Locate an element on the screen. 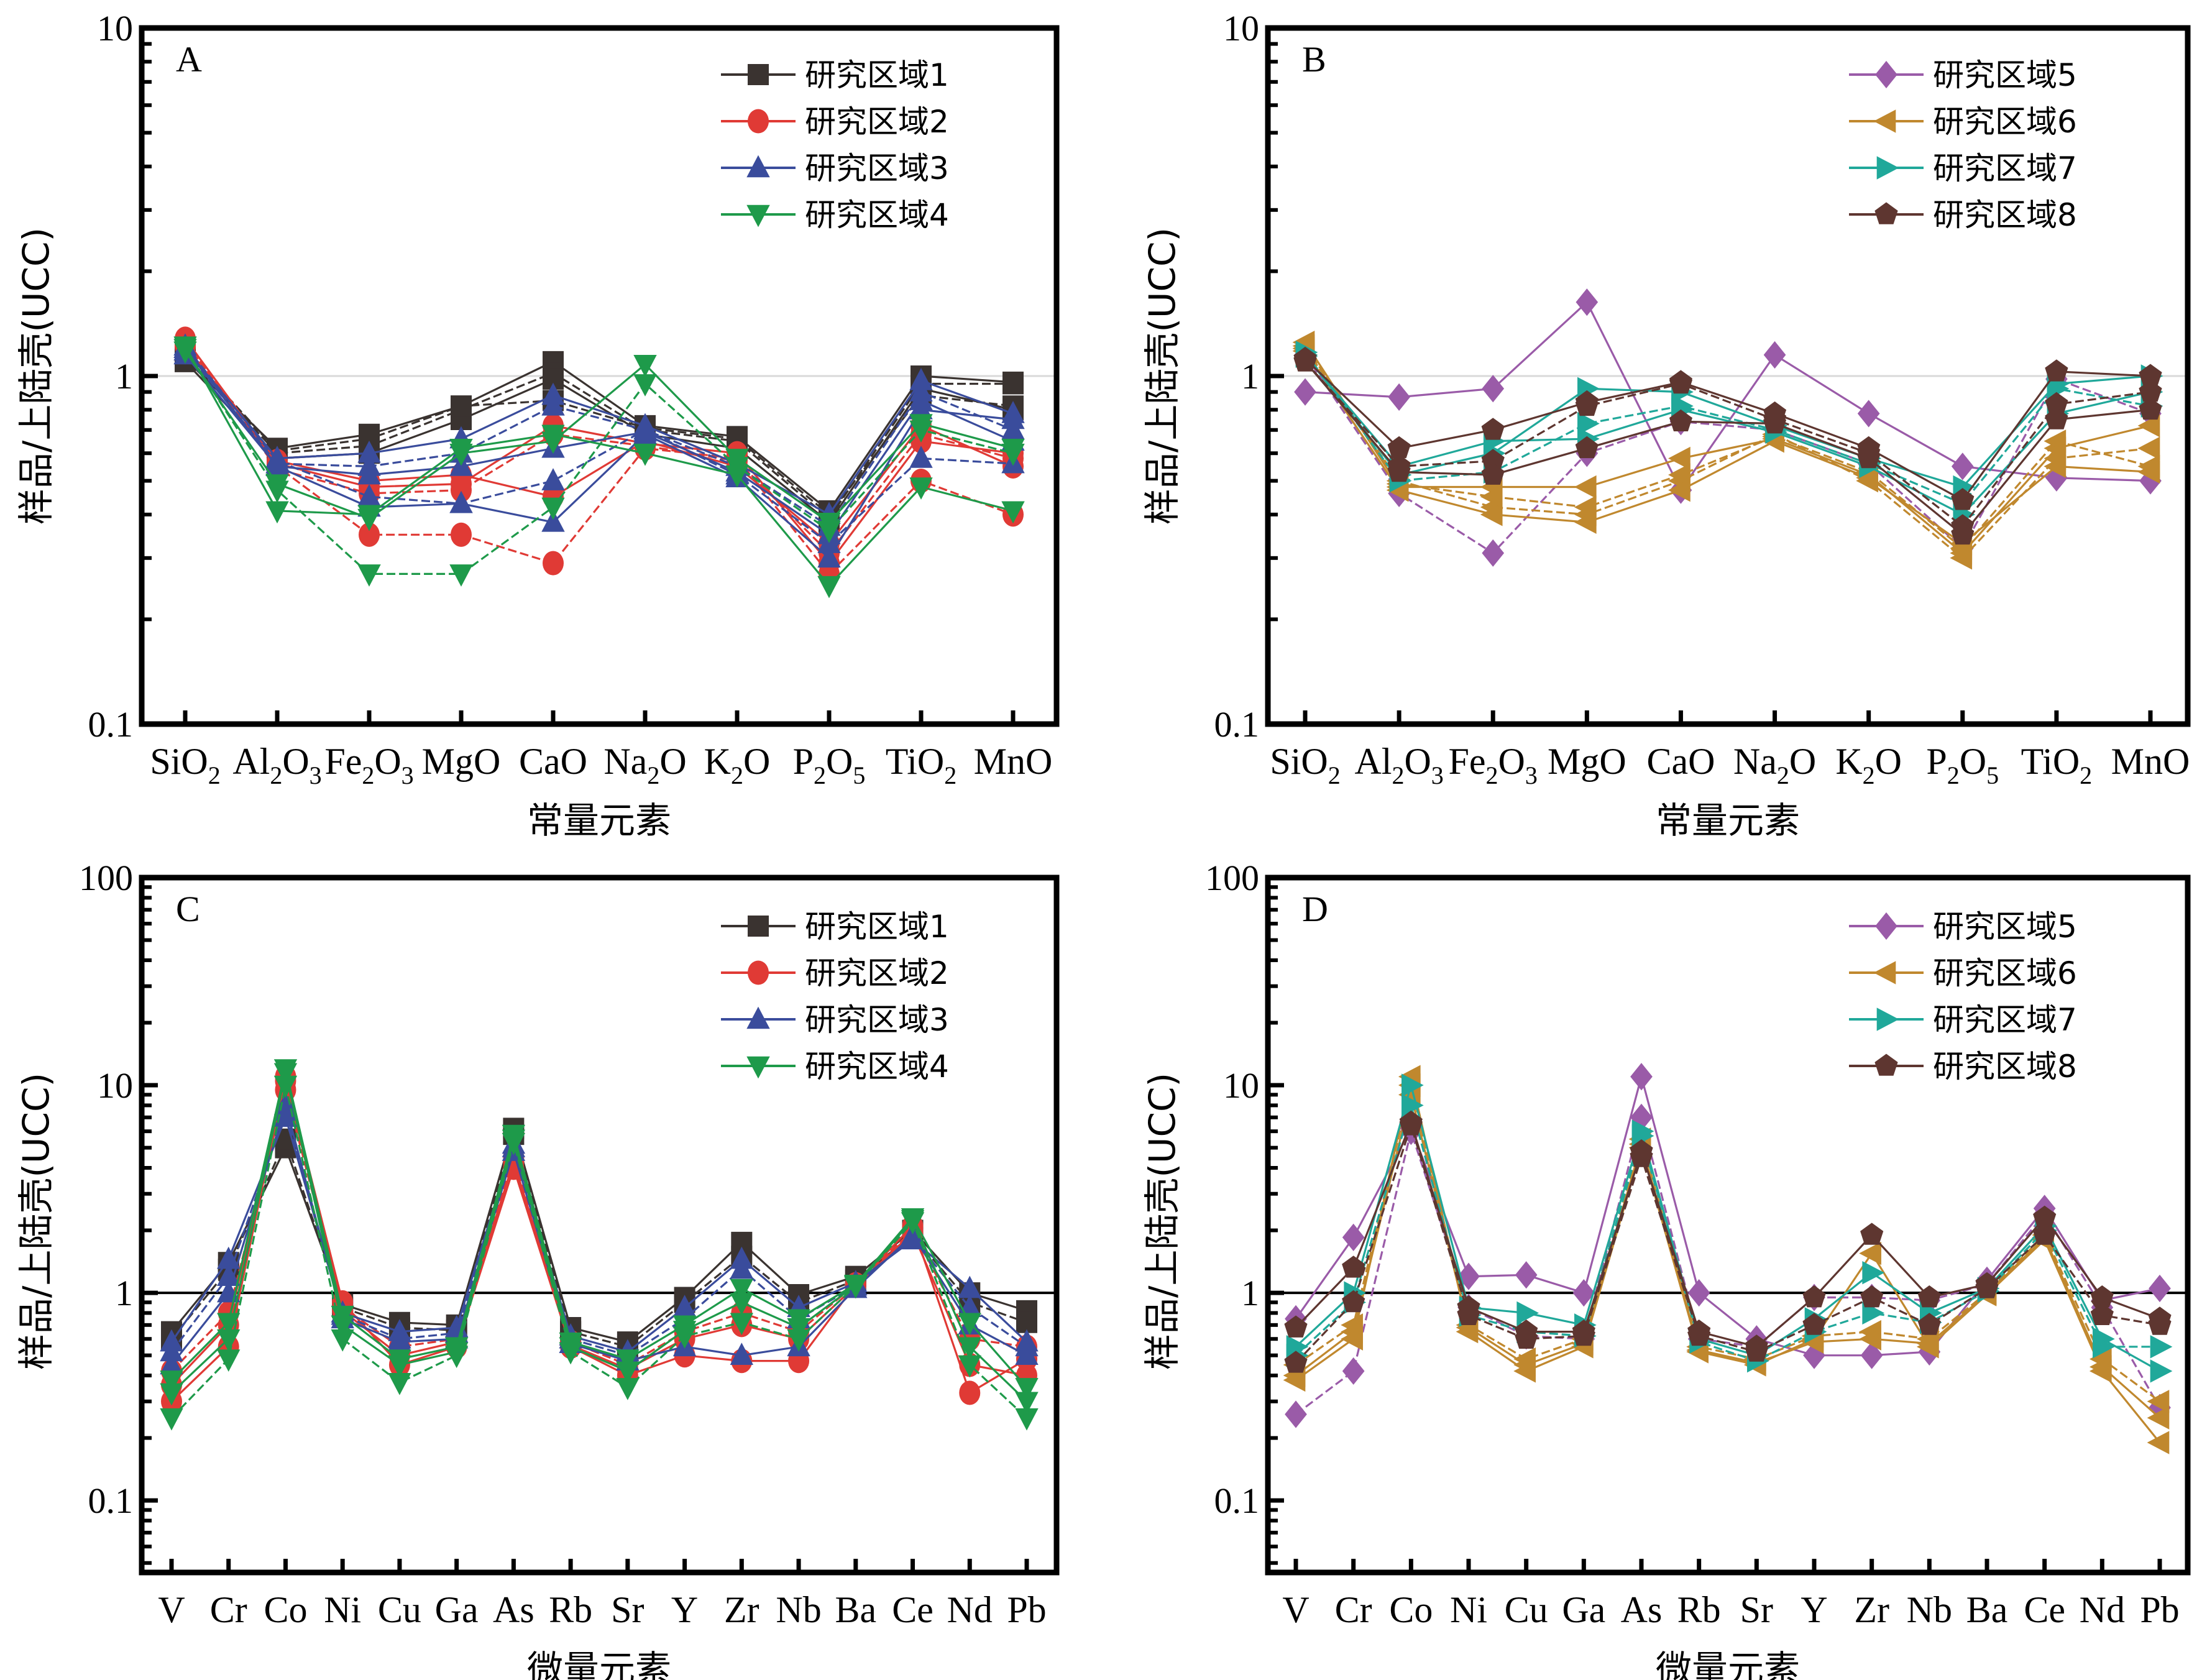 The width and height of the screenshot is (2202, 1680). legend-label: 研究区域4 is located at coordinates (877, 215).